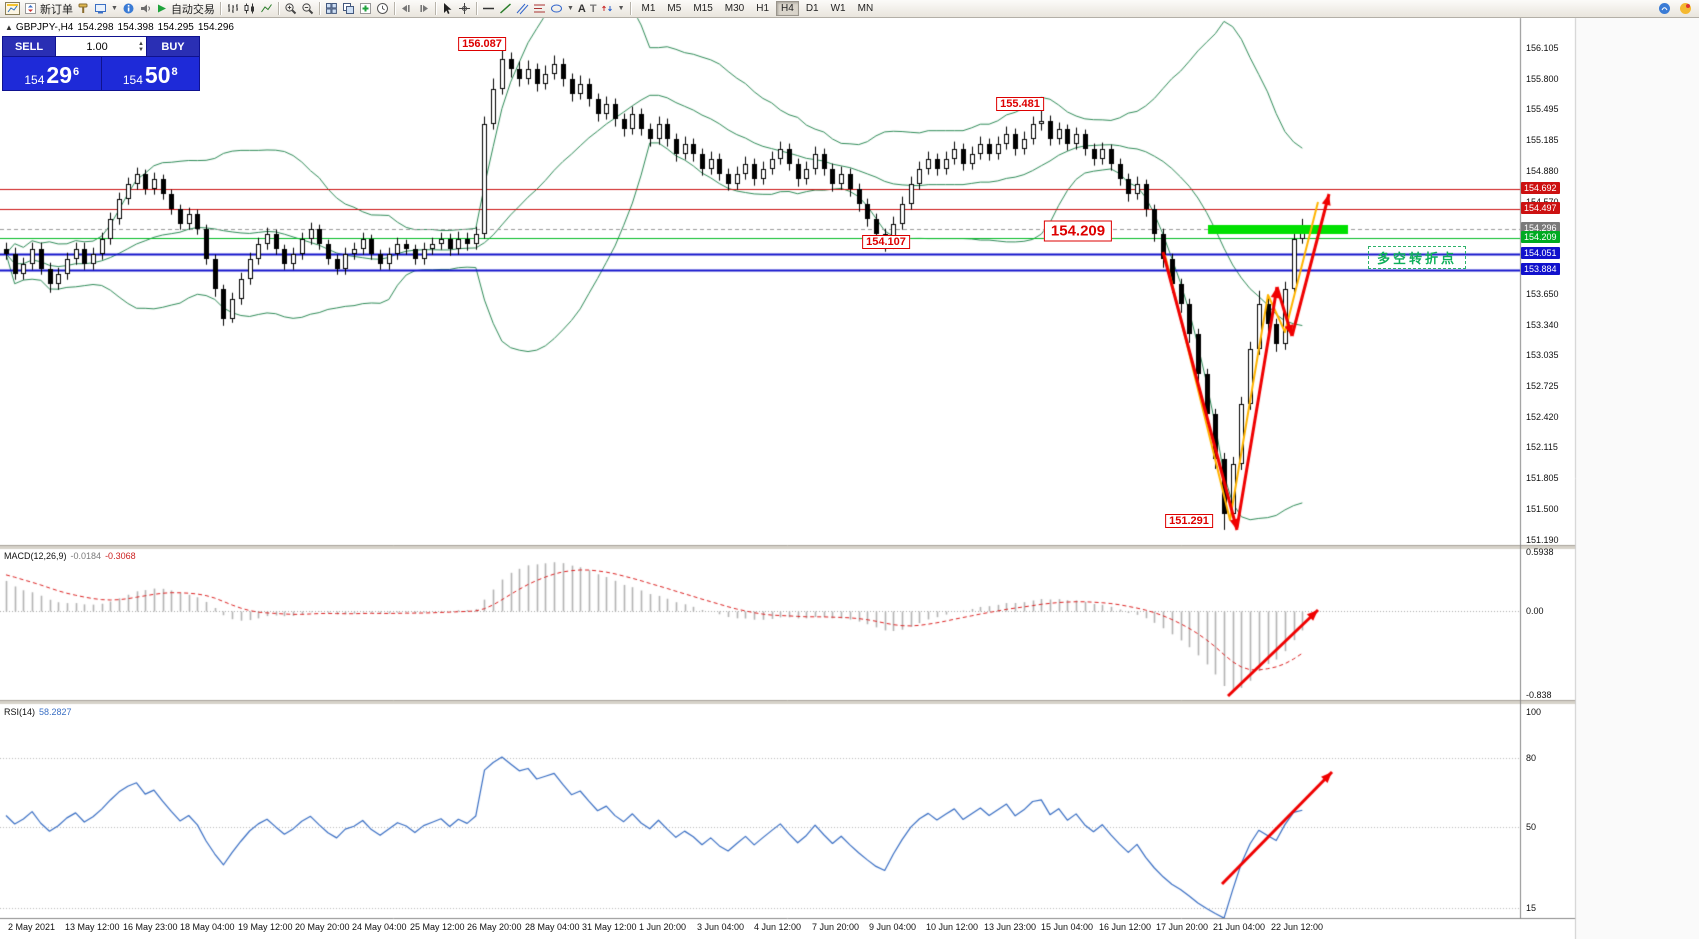  I want to click on label-tool-icon: T, so click(593, 8).